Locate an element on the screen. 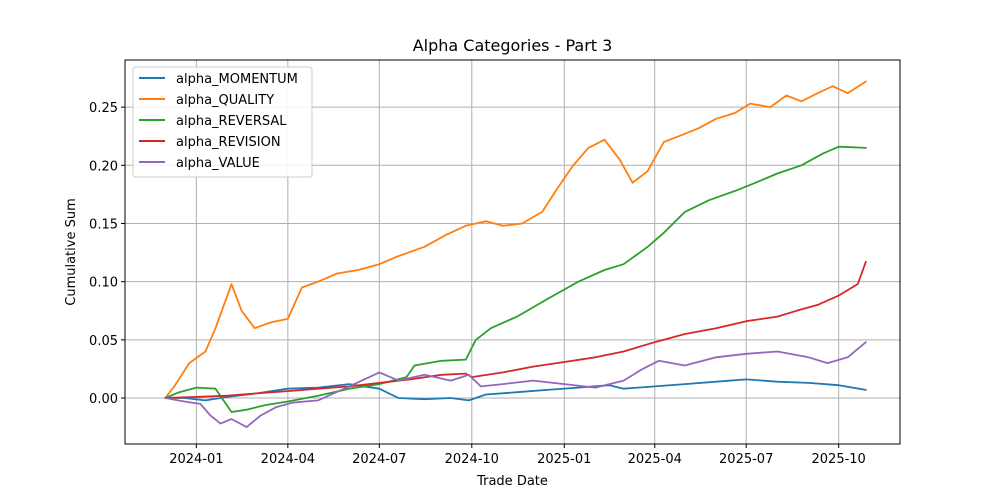 The width and height of the screenshot is (1000, 500). series-line-alpha-value is located at coordinates (515, 385).